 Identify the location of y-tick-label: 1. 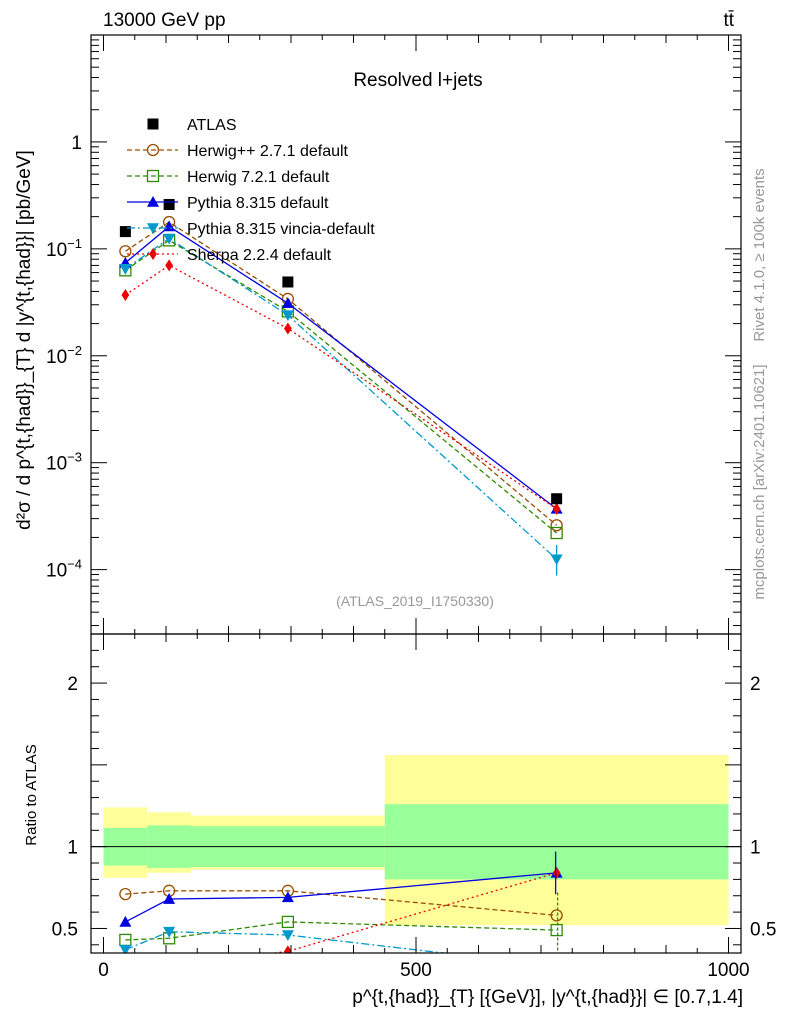
(76, 143).